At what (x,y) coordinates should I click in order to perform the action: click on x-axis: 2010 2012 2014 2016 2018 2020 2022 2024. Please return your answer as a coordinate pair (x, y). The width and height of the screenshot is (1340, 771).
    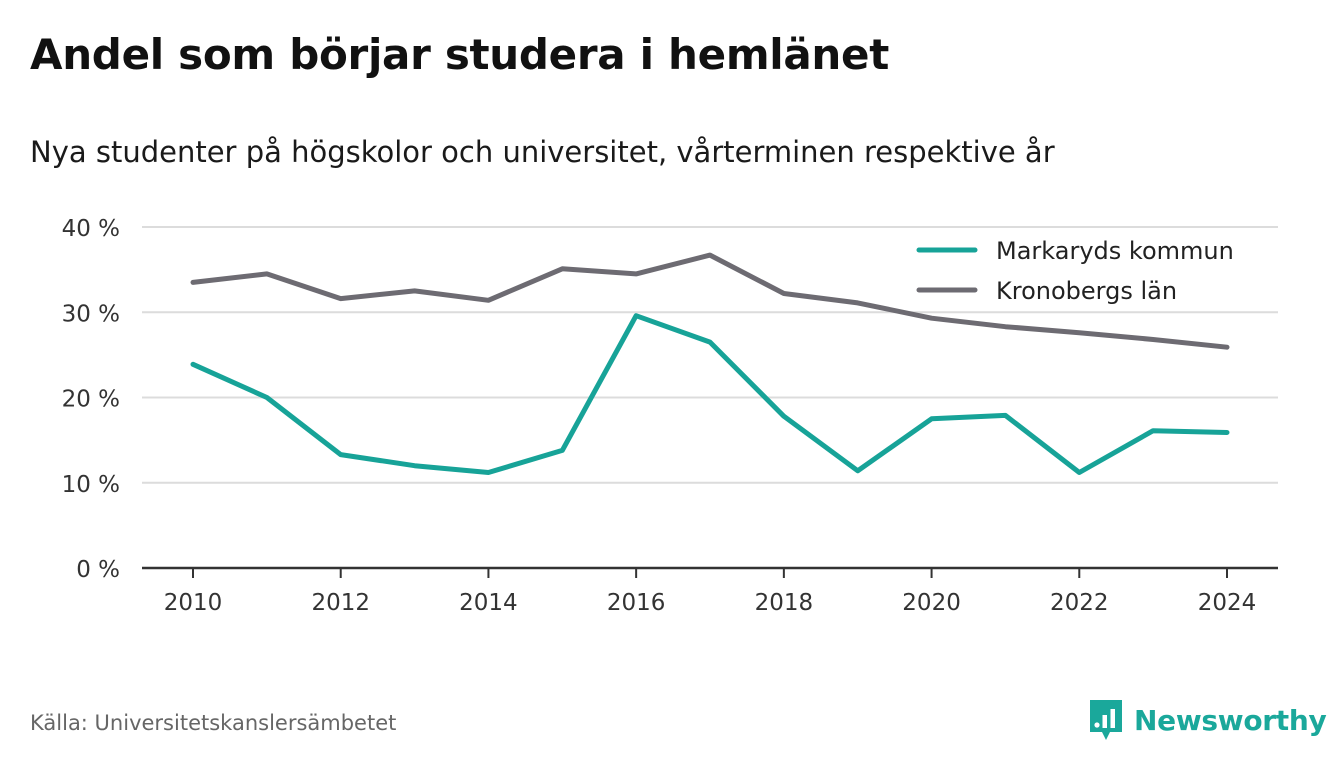
    Looking at the image, I should click on (710, 591).